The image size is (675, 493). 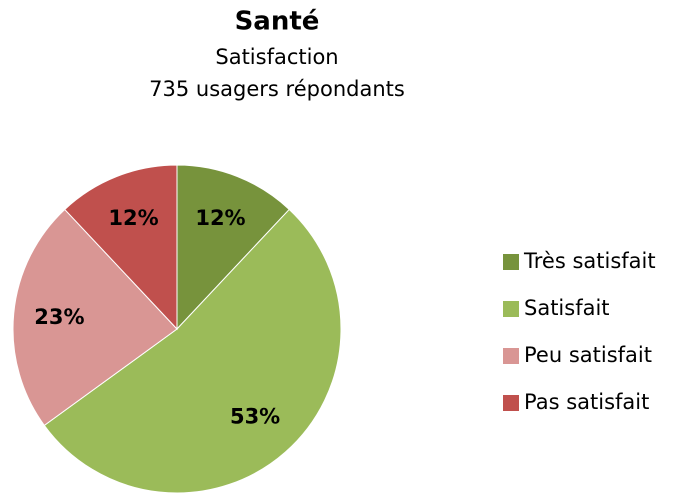 I want to click on chart-subtitle: 735 usagers répondants, so click(x=277, y=89).